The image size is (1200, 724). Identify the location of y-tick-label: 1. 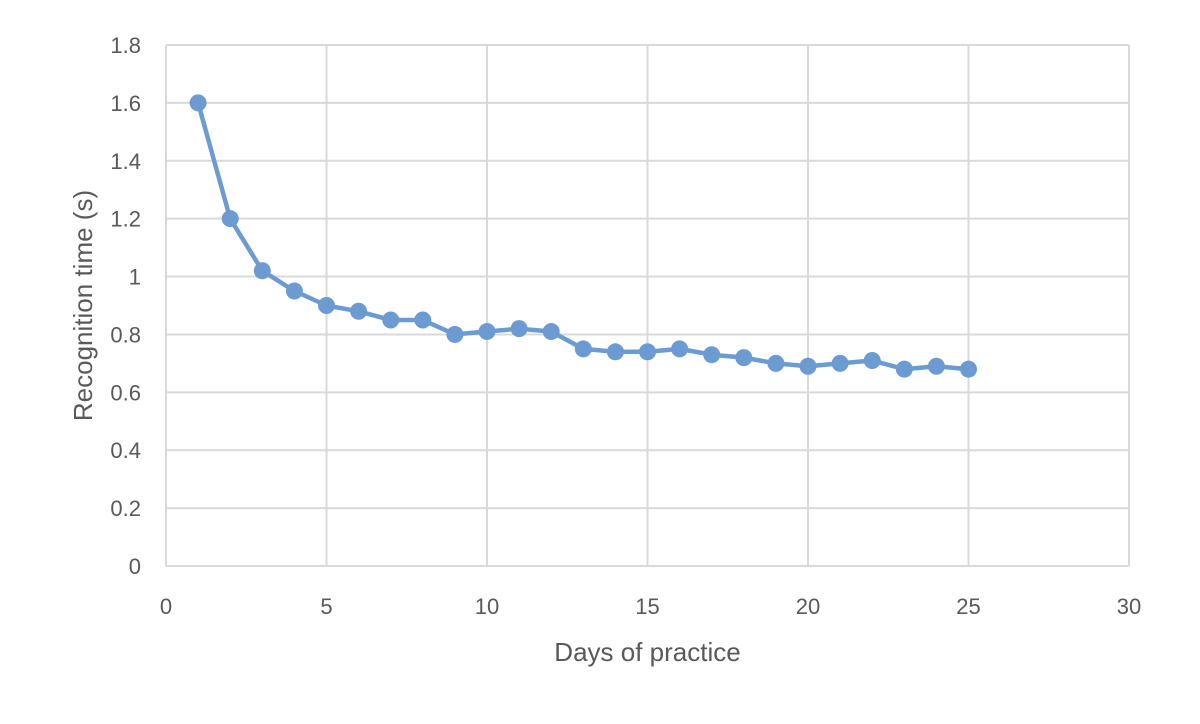
(135, 277).